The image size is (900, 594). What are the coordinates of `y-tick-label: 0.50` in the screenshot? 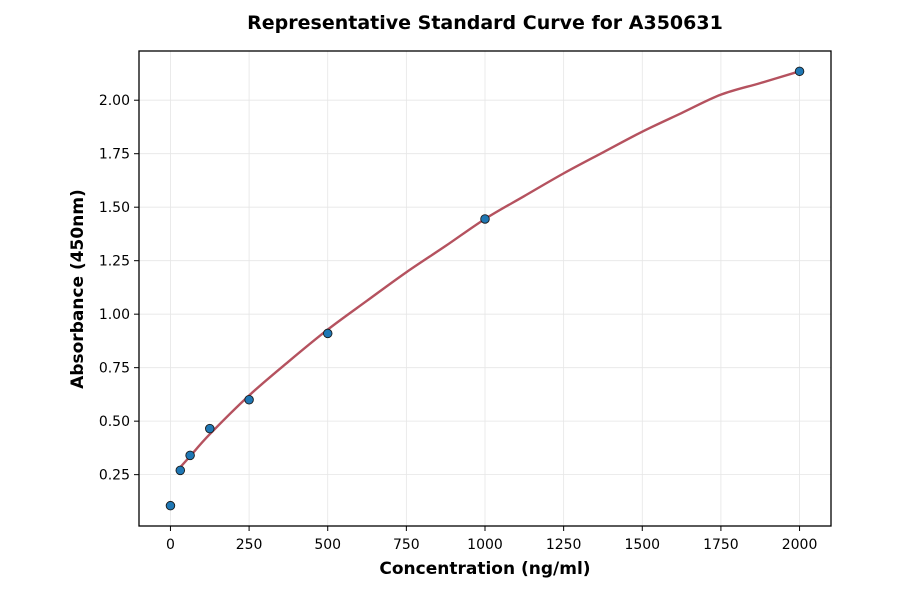 It's located at (114, 422).